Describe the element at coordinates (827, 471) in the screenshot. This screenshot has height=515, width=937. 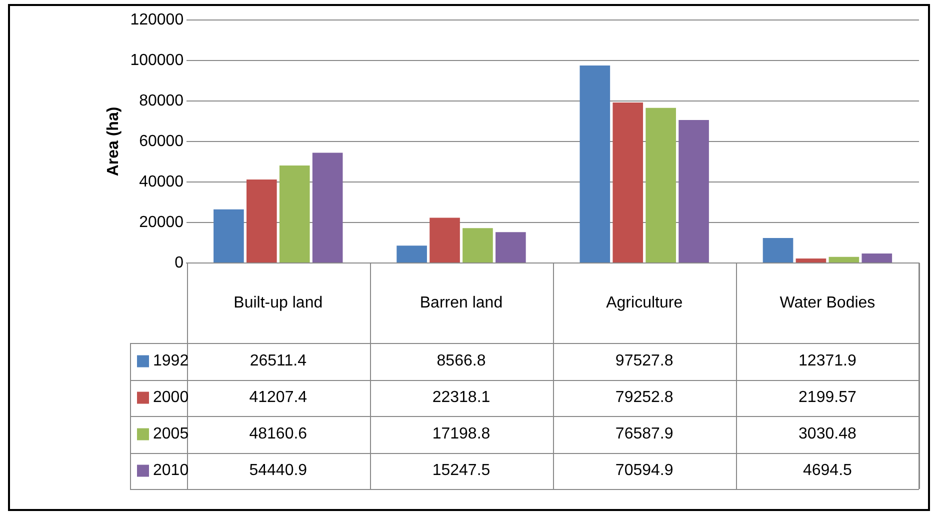
I see `data-label: 4694.5` at that location.